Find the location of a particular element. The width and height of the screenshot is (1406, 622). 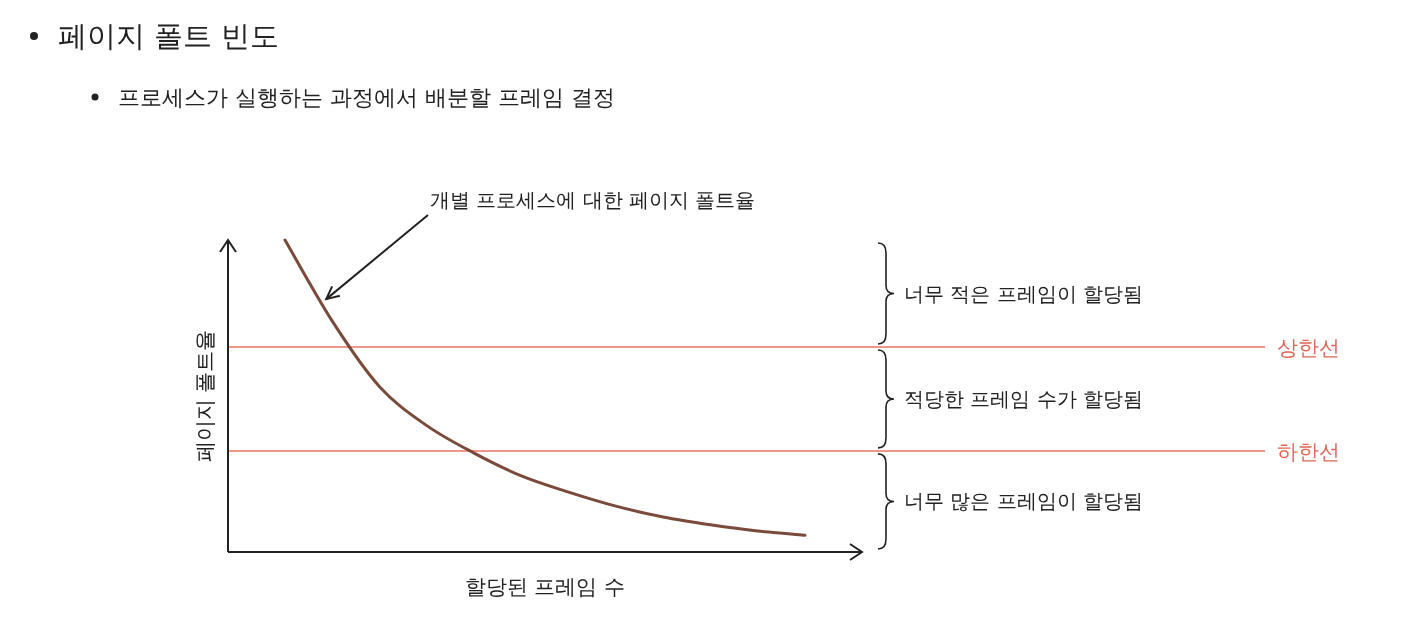

text: 개별 프로세스에 대한 페이지 폴트율 is located at coordinates (593, 200).